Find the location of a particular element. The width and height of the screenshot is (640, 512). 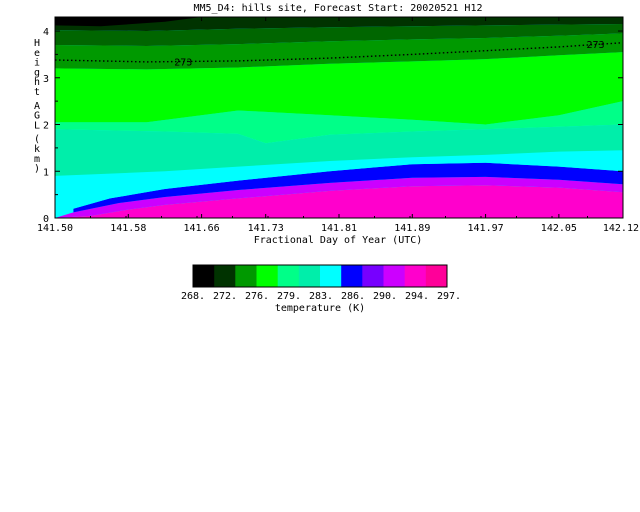

y-label-char: m is located at coordinates (37, 159).